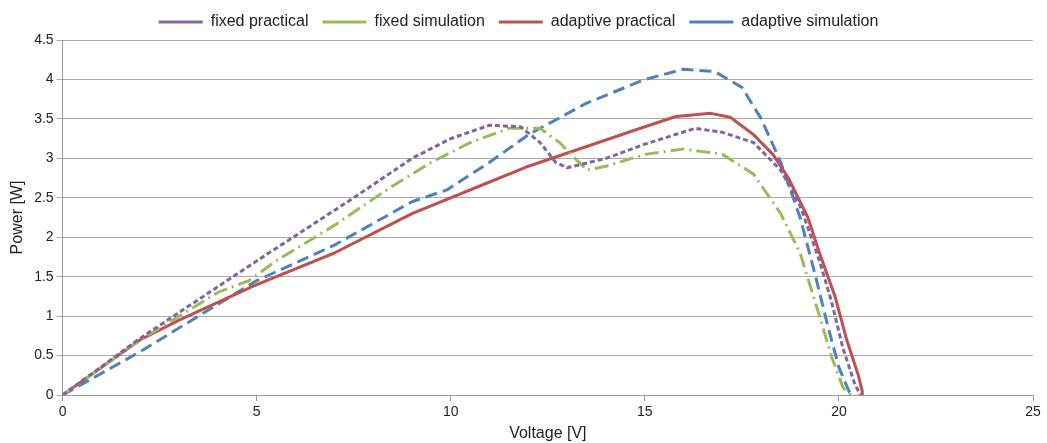  I want to click on legend-label: fixed simulation, so click(429, 21).